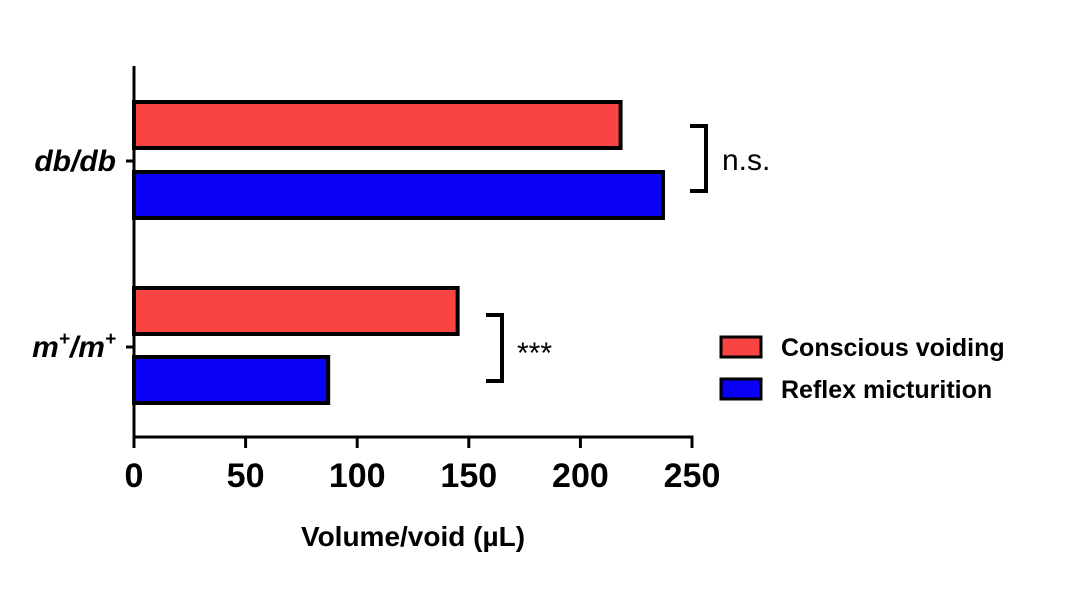  I want to click on legend-label-0: Conscious voiding, so click(893, 348).